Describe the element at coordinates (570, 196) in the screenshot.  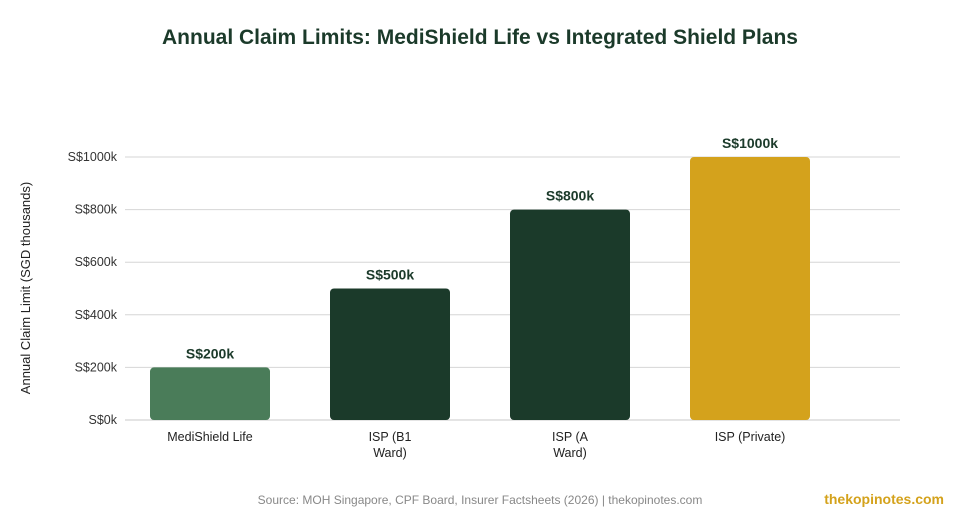
I see `bar-value-label: S$800k` at that location.